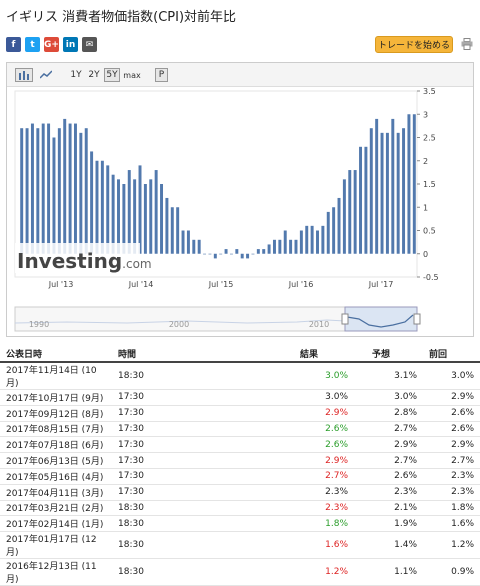 The image size is (480, 586). What do you see at coordinates (394, 354) in the screenshot?
I see `column-forecast: 予想` at bounding box center [394, 354].